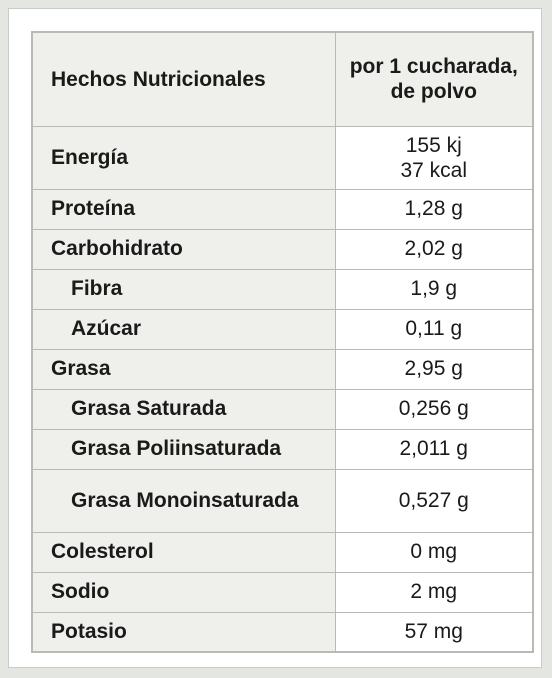 Image resolution: width=552 pixels, height=678 pixels. Describe the element at coordinates (183, 369) in the screenshot. I see `row-name: Grasa` at that location.